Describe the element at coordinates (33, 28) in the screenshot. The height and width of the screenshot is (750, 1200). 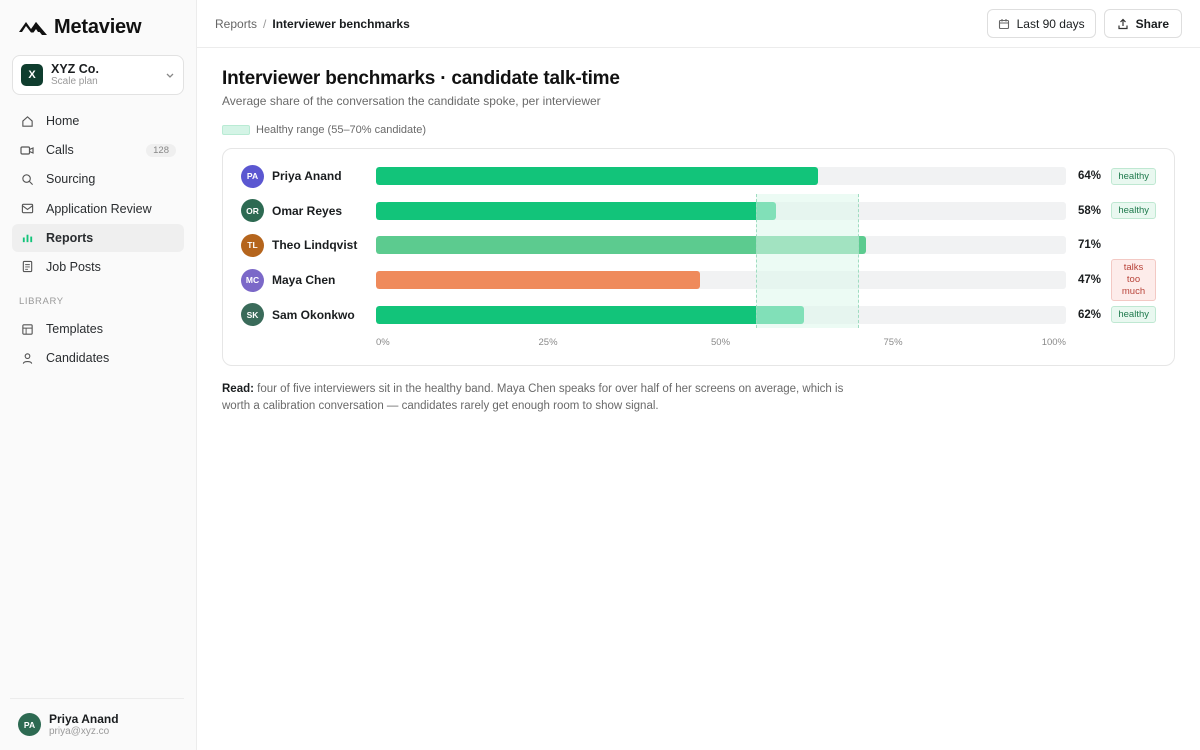
I see `metaview-logo-icon` at that location.